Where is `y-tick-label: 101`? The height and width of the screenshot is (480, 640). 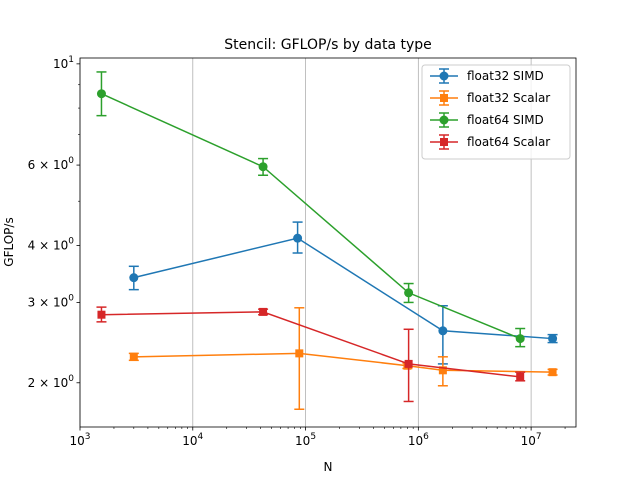 y-tick-label: 101 is located at coordinates (63, 63).